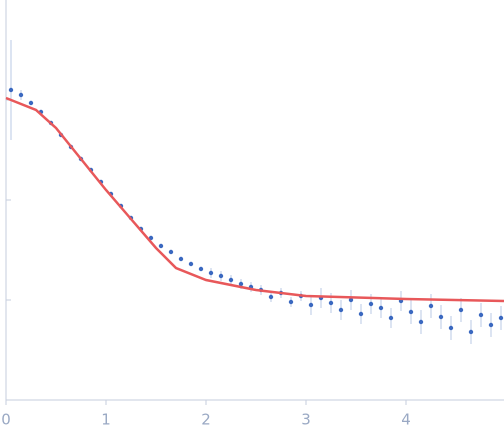  I want to click on x-tick-label: 3, so click(306, 420).